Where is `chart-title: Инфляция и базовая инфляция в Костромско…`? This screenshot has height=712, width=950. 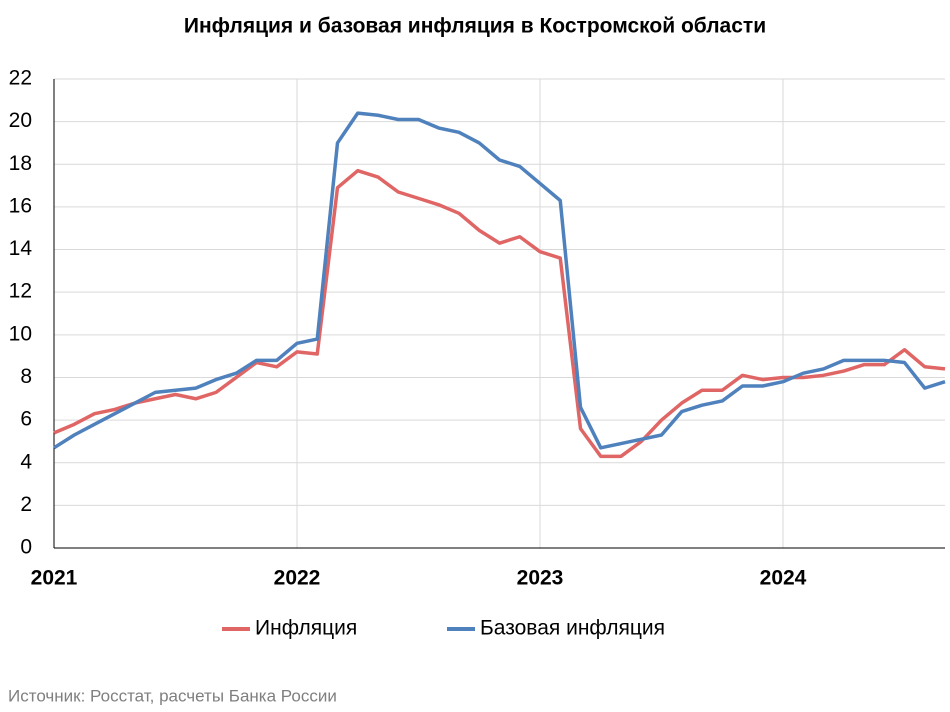 chart-title: Инфляция и базовая инфляция в Костромско… is located at coordinates (475, 26).